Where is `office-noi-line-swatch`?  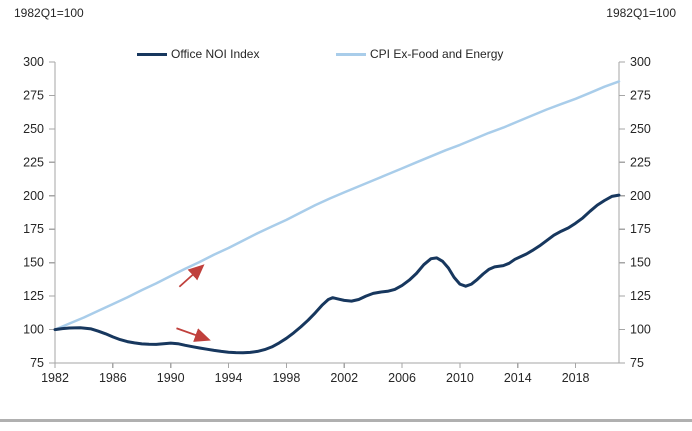 office-noi-line-swatch is located at coordinates (152, 54).